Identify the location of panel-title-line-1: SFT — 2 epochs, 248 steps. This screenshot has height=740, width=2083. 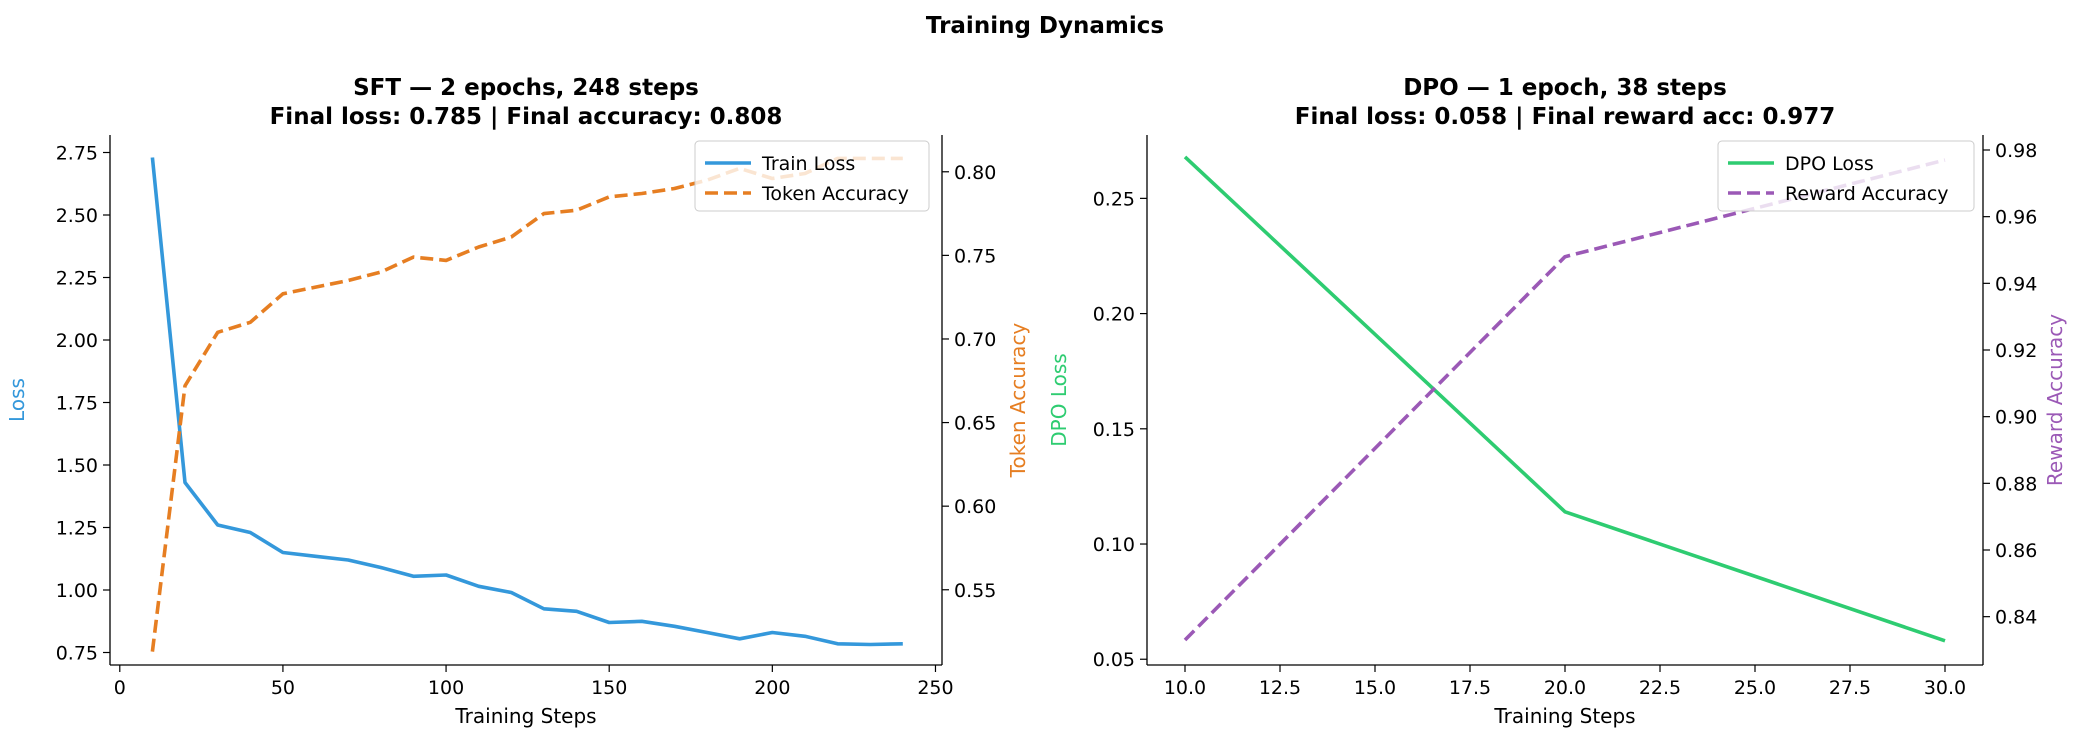
(526, 88).